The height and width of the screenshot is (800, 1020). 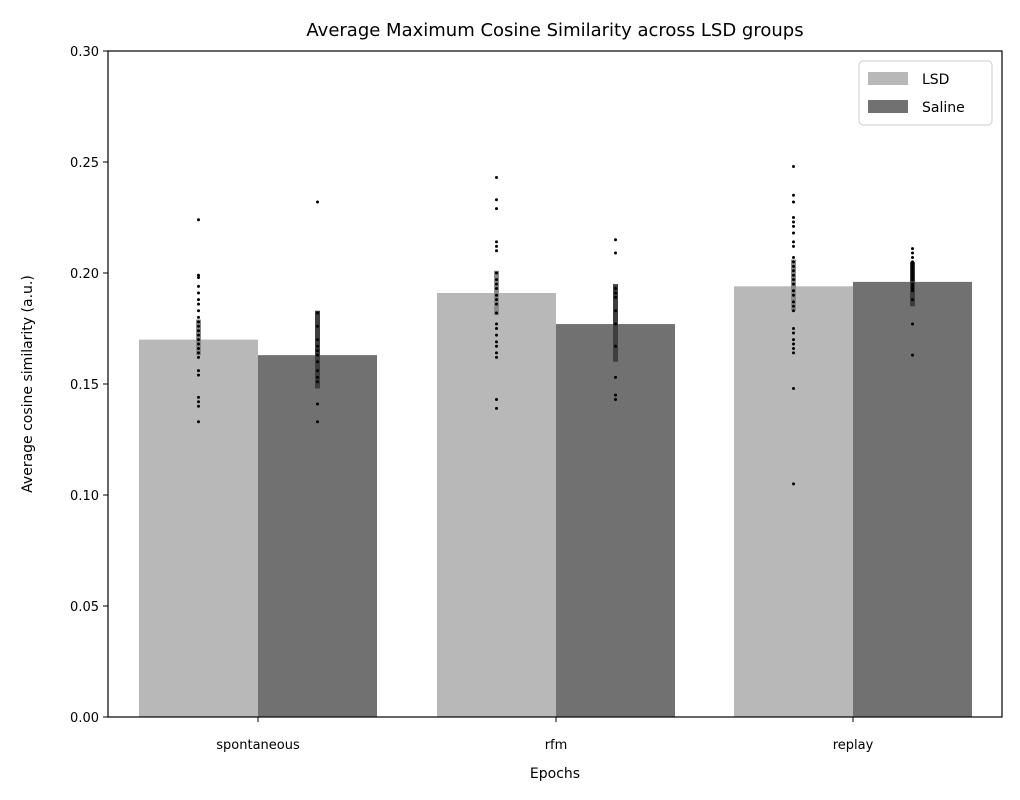 What do you see at coordinates (853, 745) in the screenshot?
I see `x-tick-label-replay: replay` at bounding box center [853, 745].